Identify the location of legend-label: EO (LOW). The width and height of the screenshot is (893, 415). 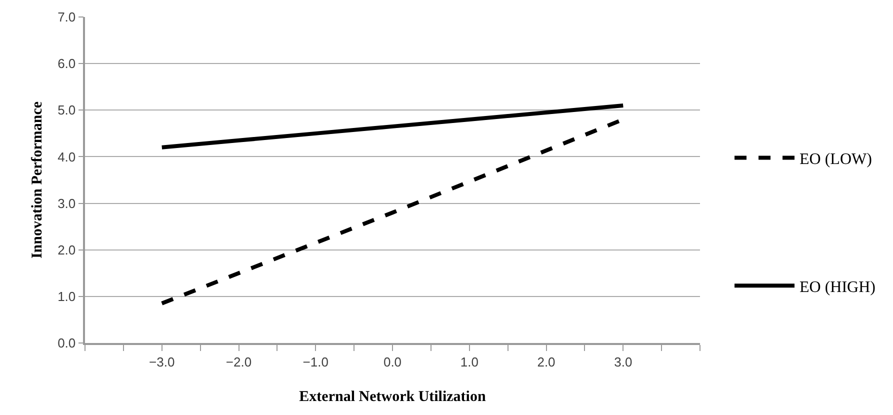
(836, 159).